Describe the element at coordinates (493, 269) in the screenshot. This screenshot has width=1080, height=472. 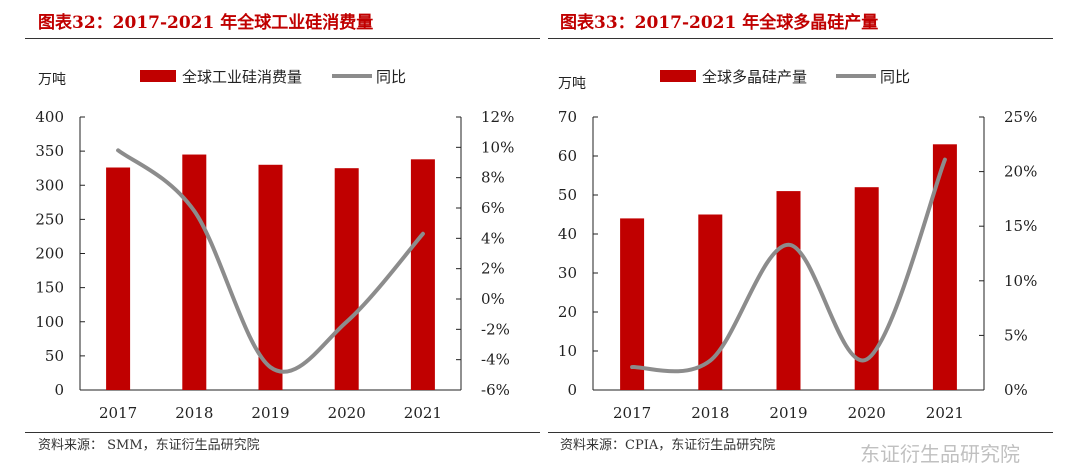
I see `y2-tick-label: 2%` at that location.